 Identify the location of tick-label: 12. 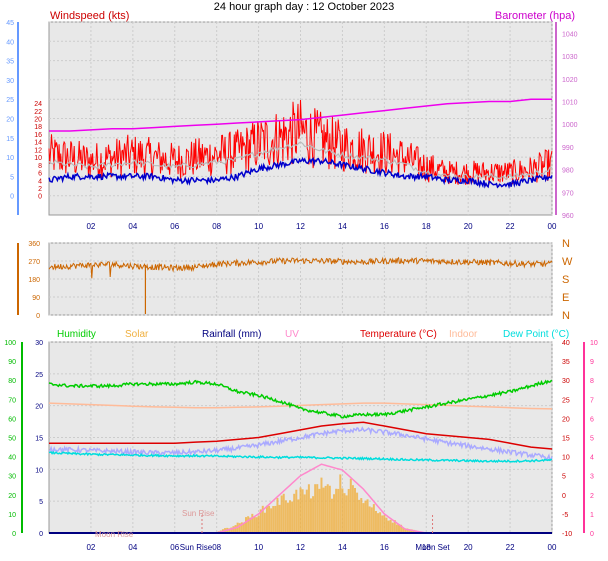
(38, 150).